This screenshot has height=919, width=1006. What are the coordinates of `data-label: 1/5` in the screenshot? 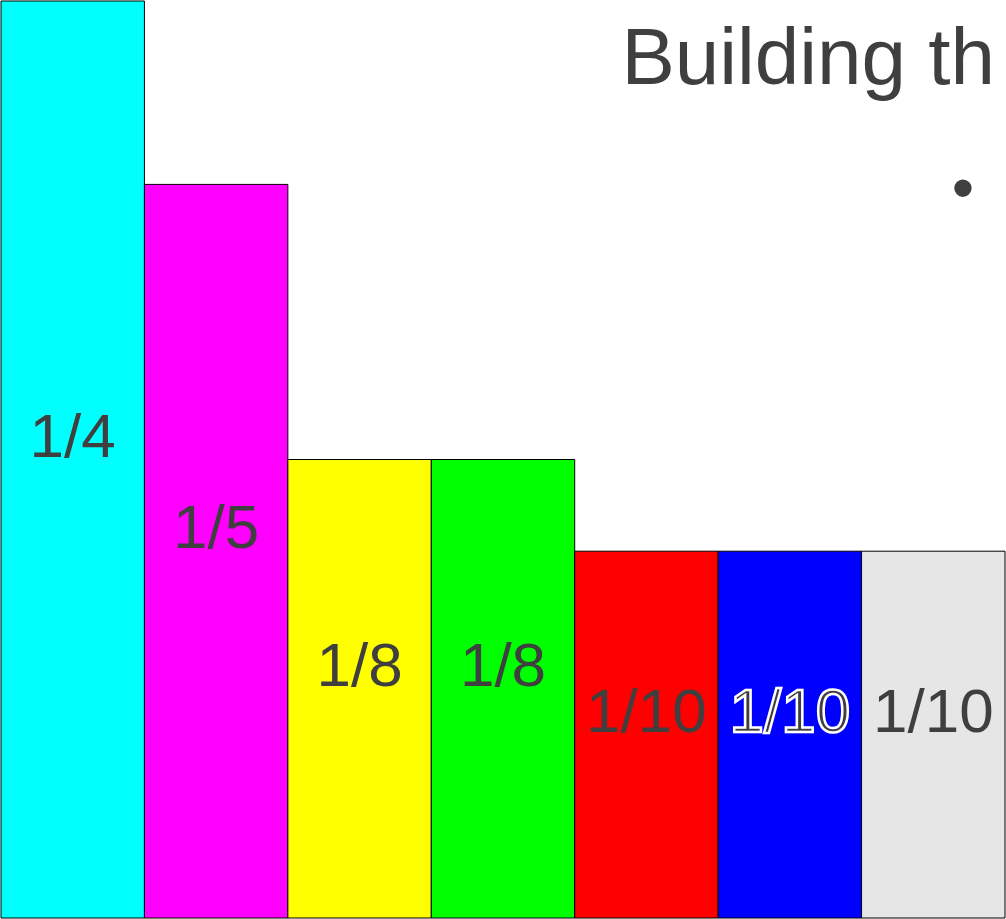 It's located at (216, 527).